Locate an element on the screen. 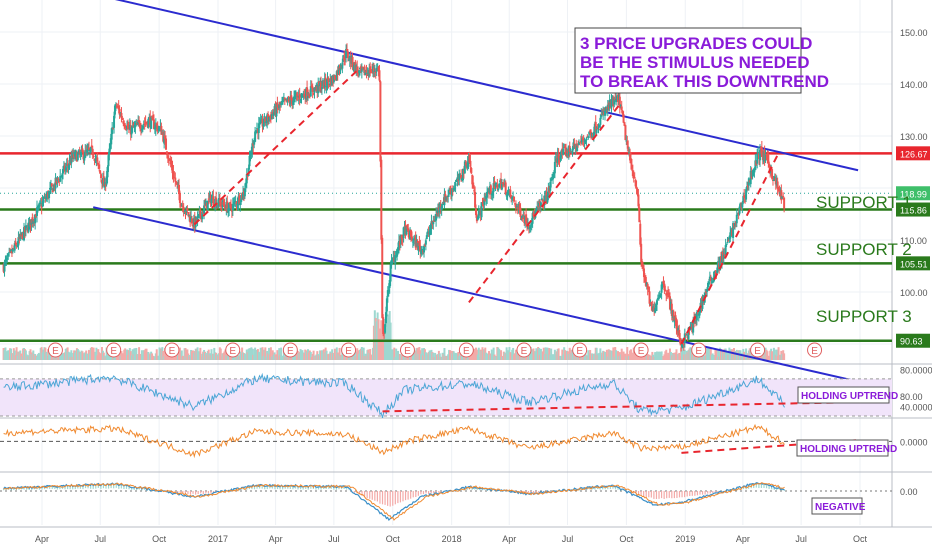  level-tag-text-support-1: 115.86 is located at coordinates (913, 211).